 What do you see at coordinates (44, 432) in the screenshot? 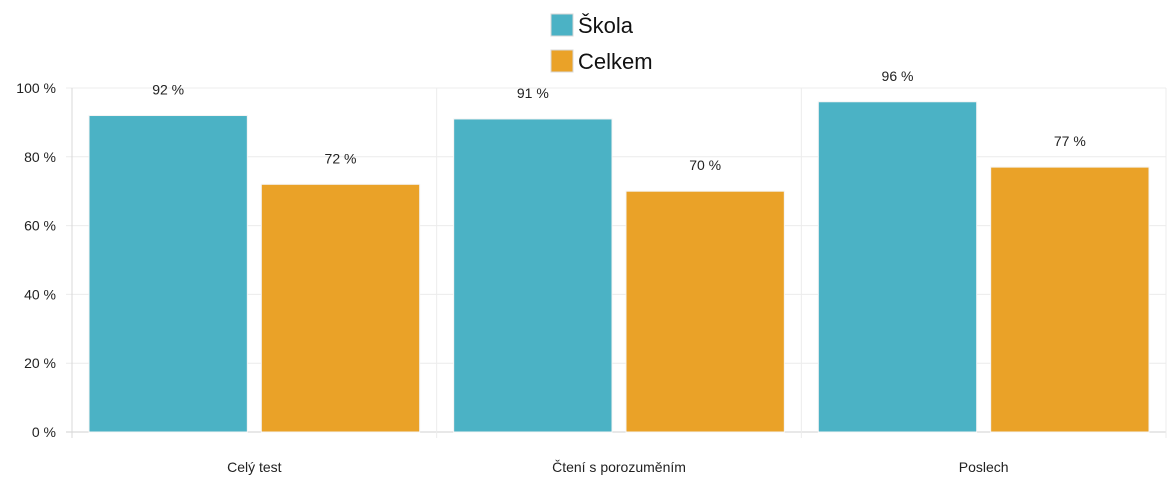
I see `y-tick-label: 0 %` at bounding box center [44, 432].